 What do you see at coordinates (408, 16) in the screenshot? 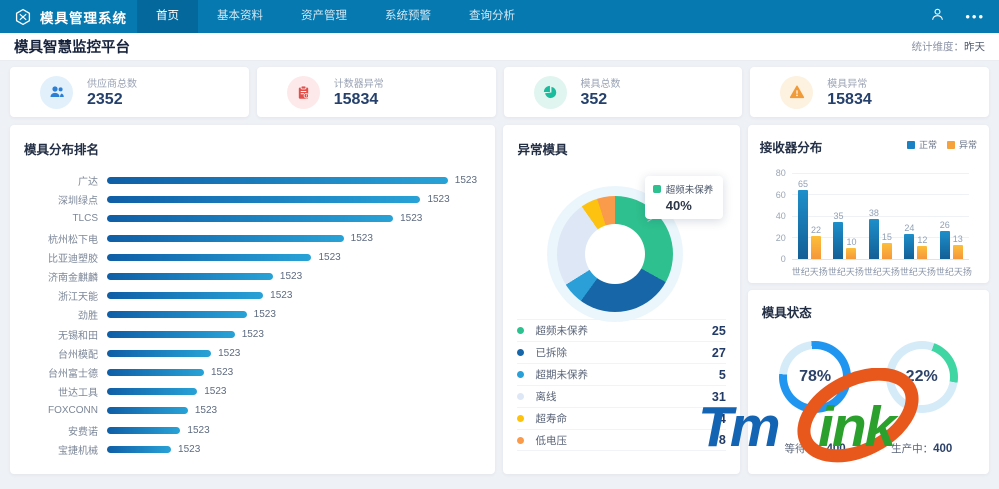
I see `nav-item-3: 系统预警` at bounding box center [408, 16].